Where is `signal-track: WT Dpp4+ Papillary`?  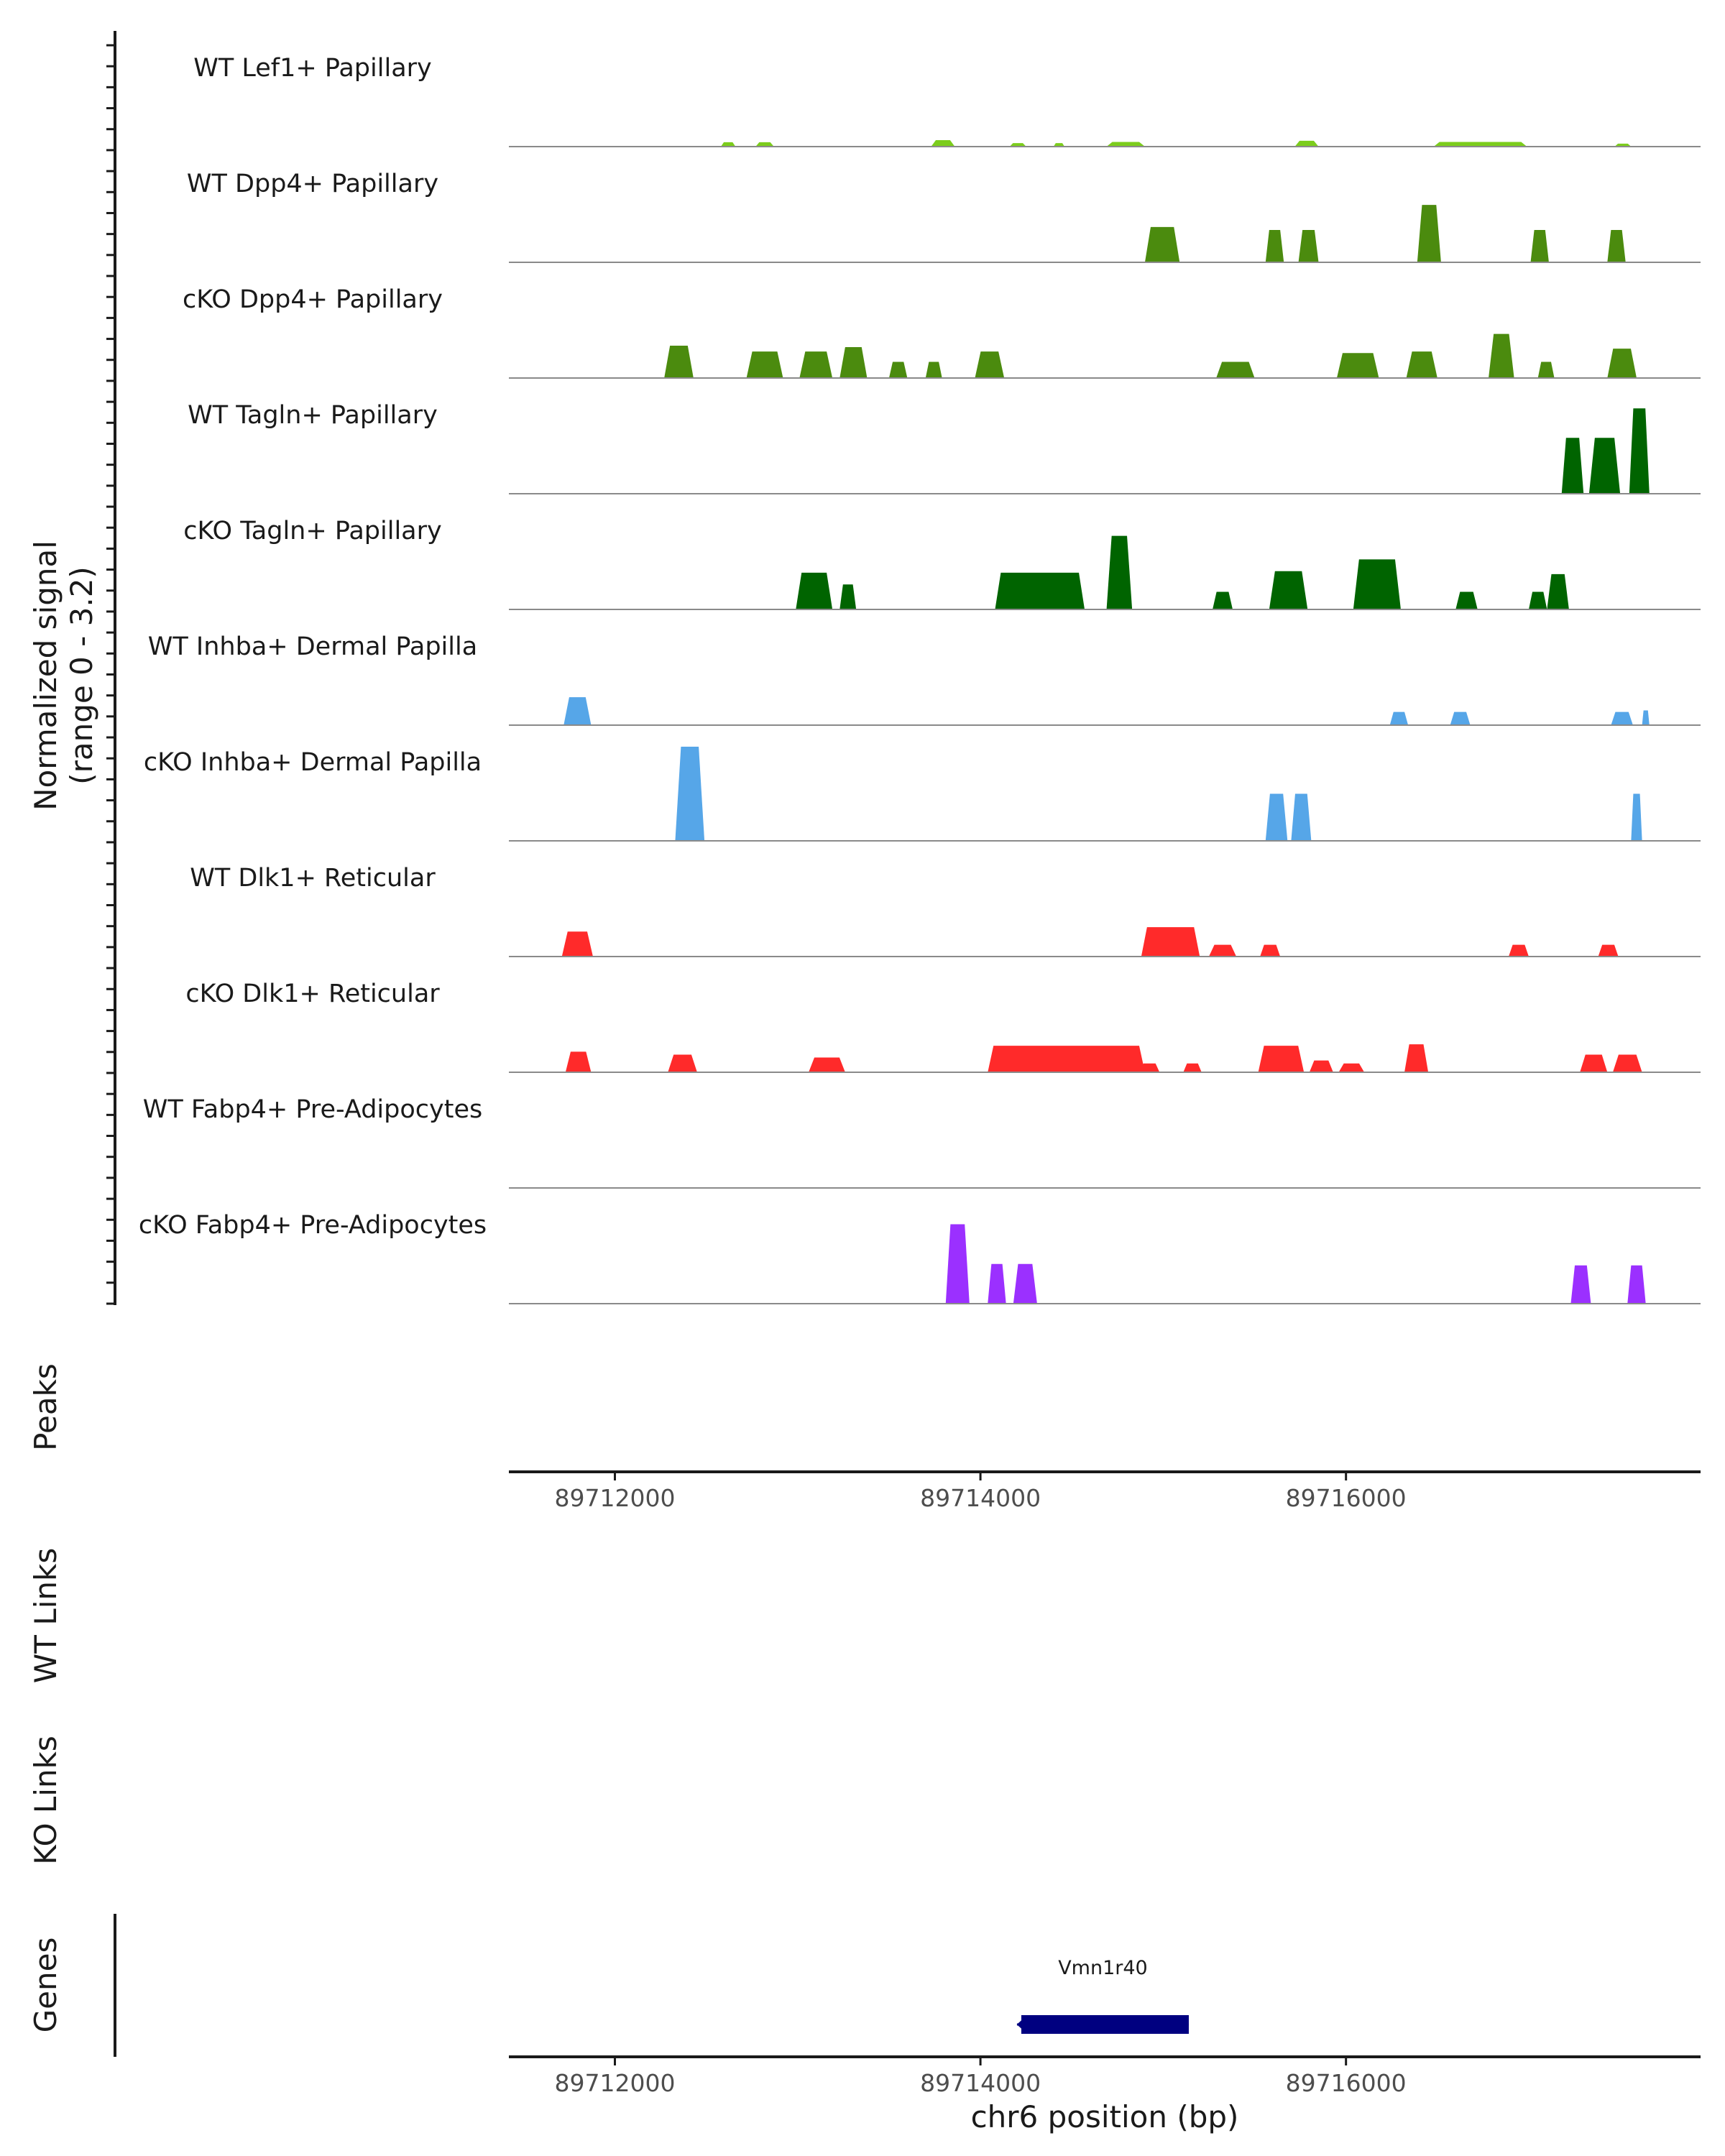
signal-track: WT Dpp4+ Papillary is located at coordinates (944, 216).